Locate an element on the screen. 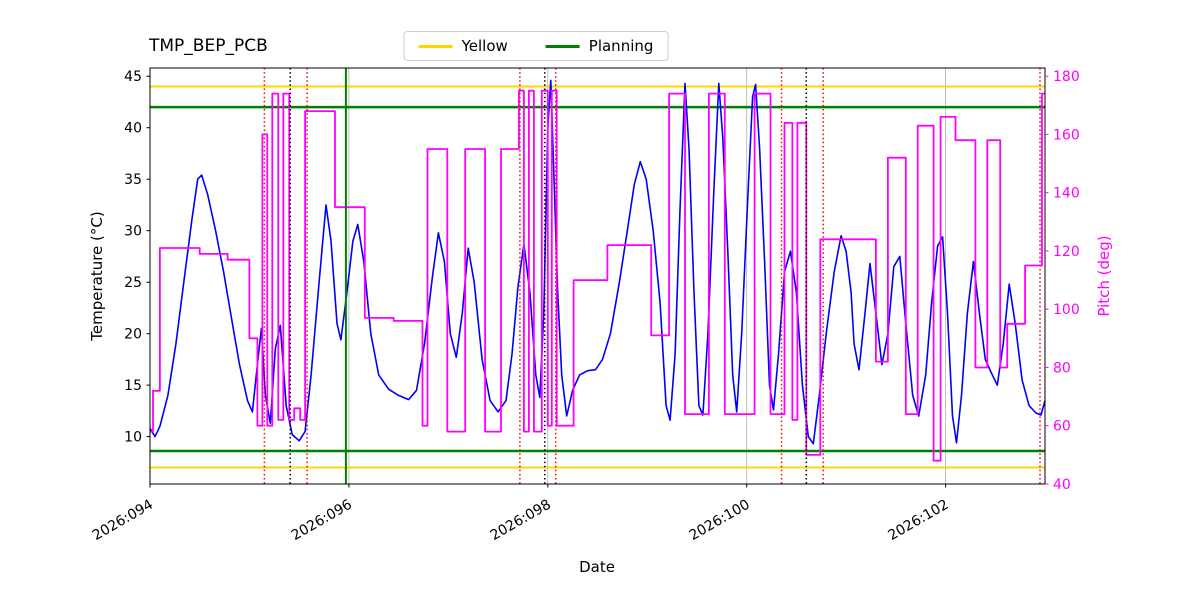 The image size is (1200, 600). x-axis: 2026:094 2026:096 2026:098 2026:100 2026:102 is located at coordinates (521, 514).